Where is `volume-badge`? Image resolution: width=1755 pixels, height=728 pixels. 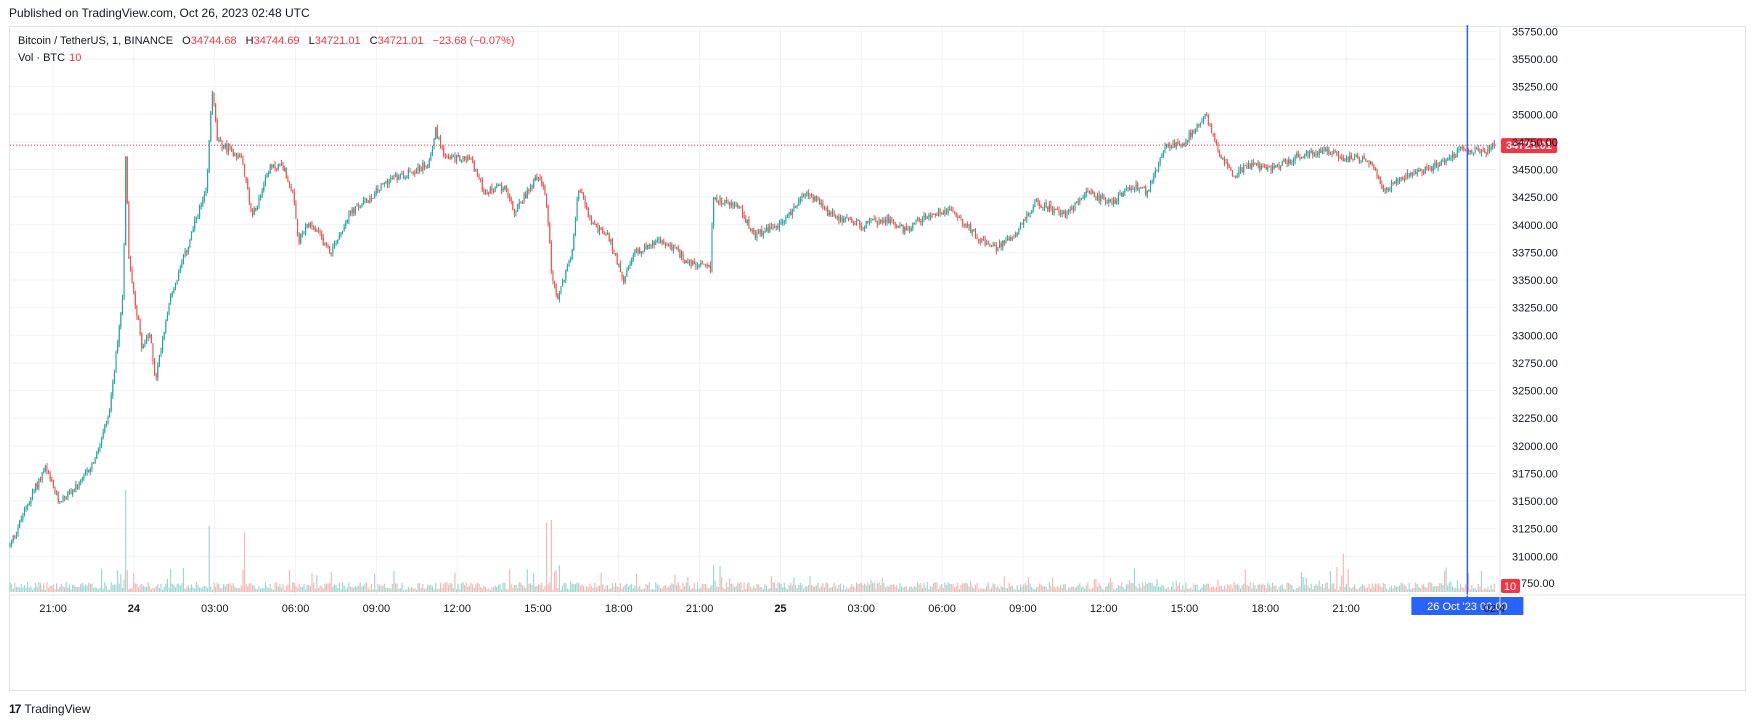 volume-badge is located at coordinates (1510, 586).